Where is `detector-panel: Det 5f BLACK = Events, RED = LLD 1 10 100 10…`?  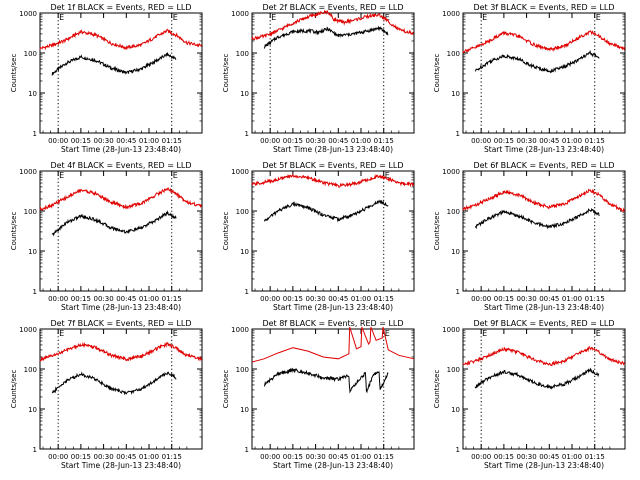
detector-panel: Det 5f BLACK = Events, RED = LLD 1 10 100 10… is located at coordinates (318, 236).